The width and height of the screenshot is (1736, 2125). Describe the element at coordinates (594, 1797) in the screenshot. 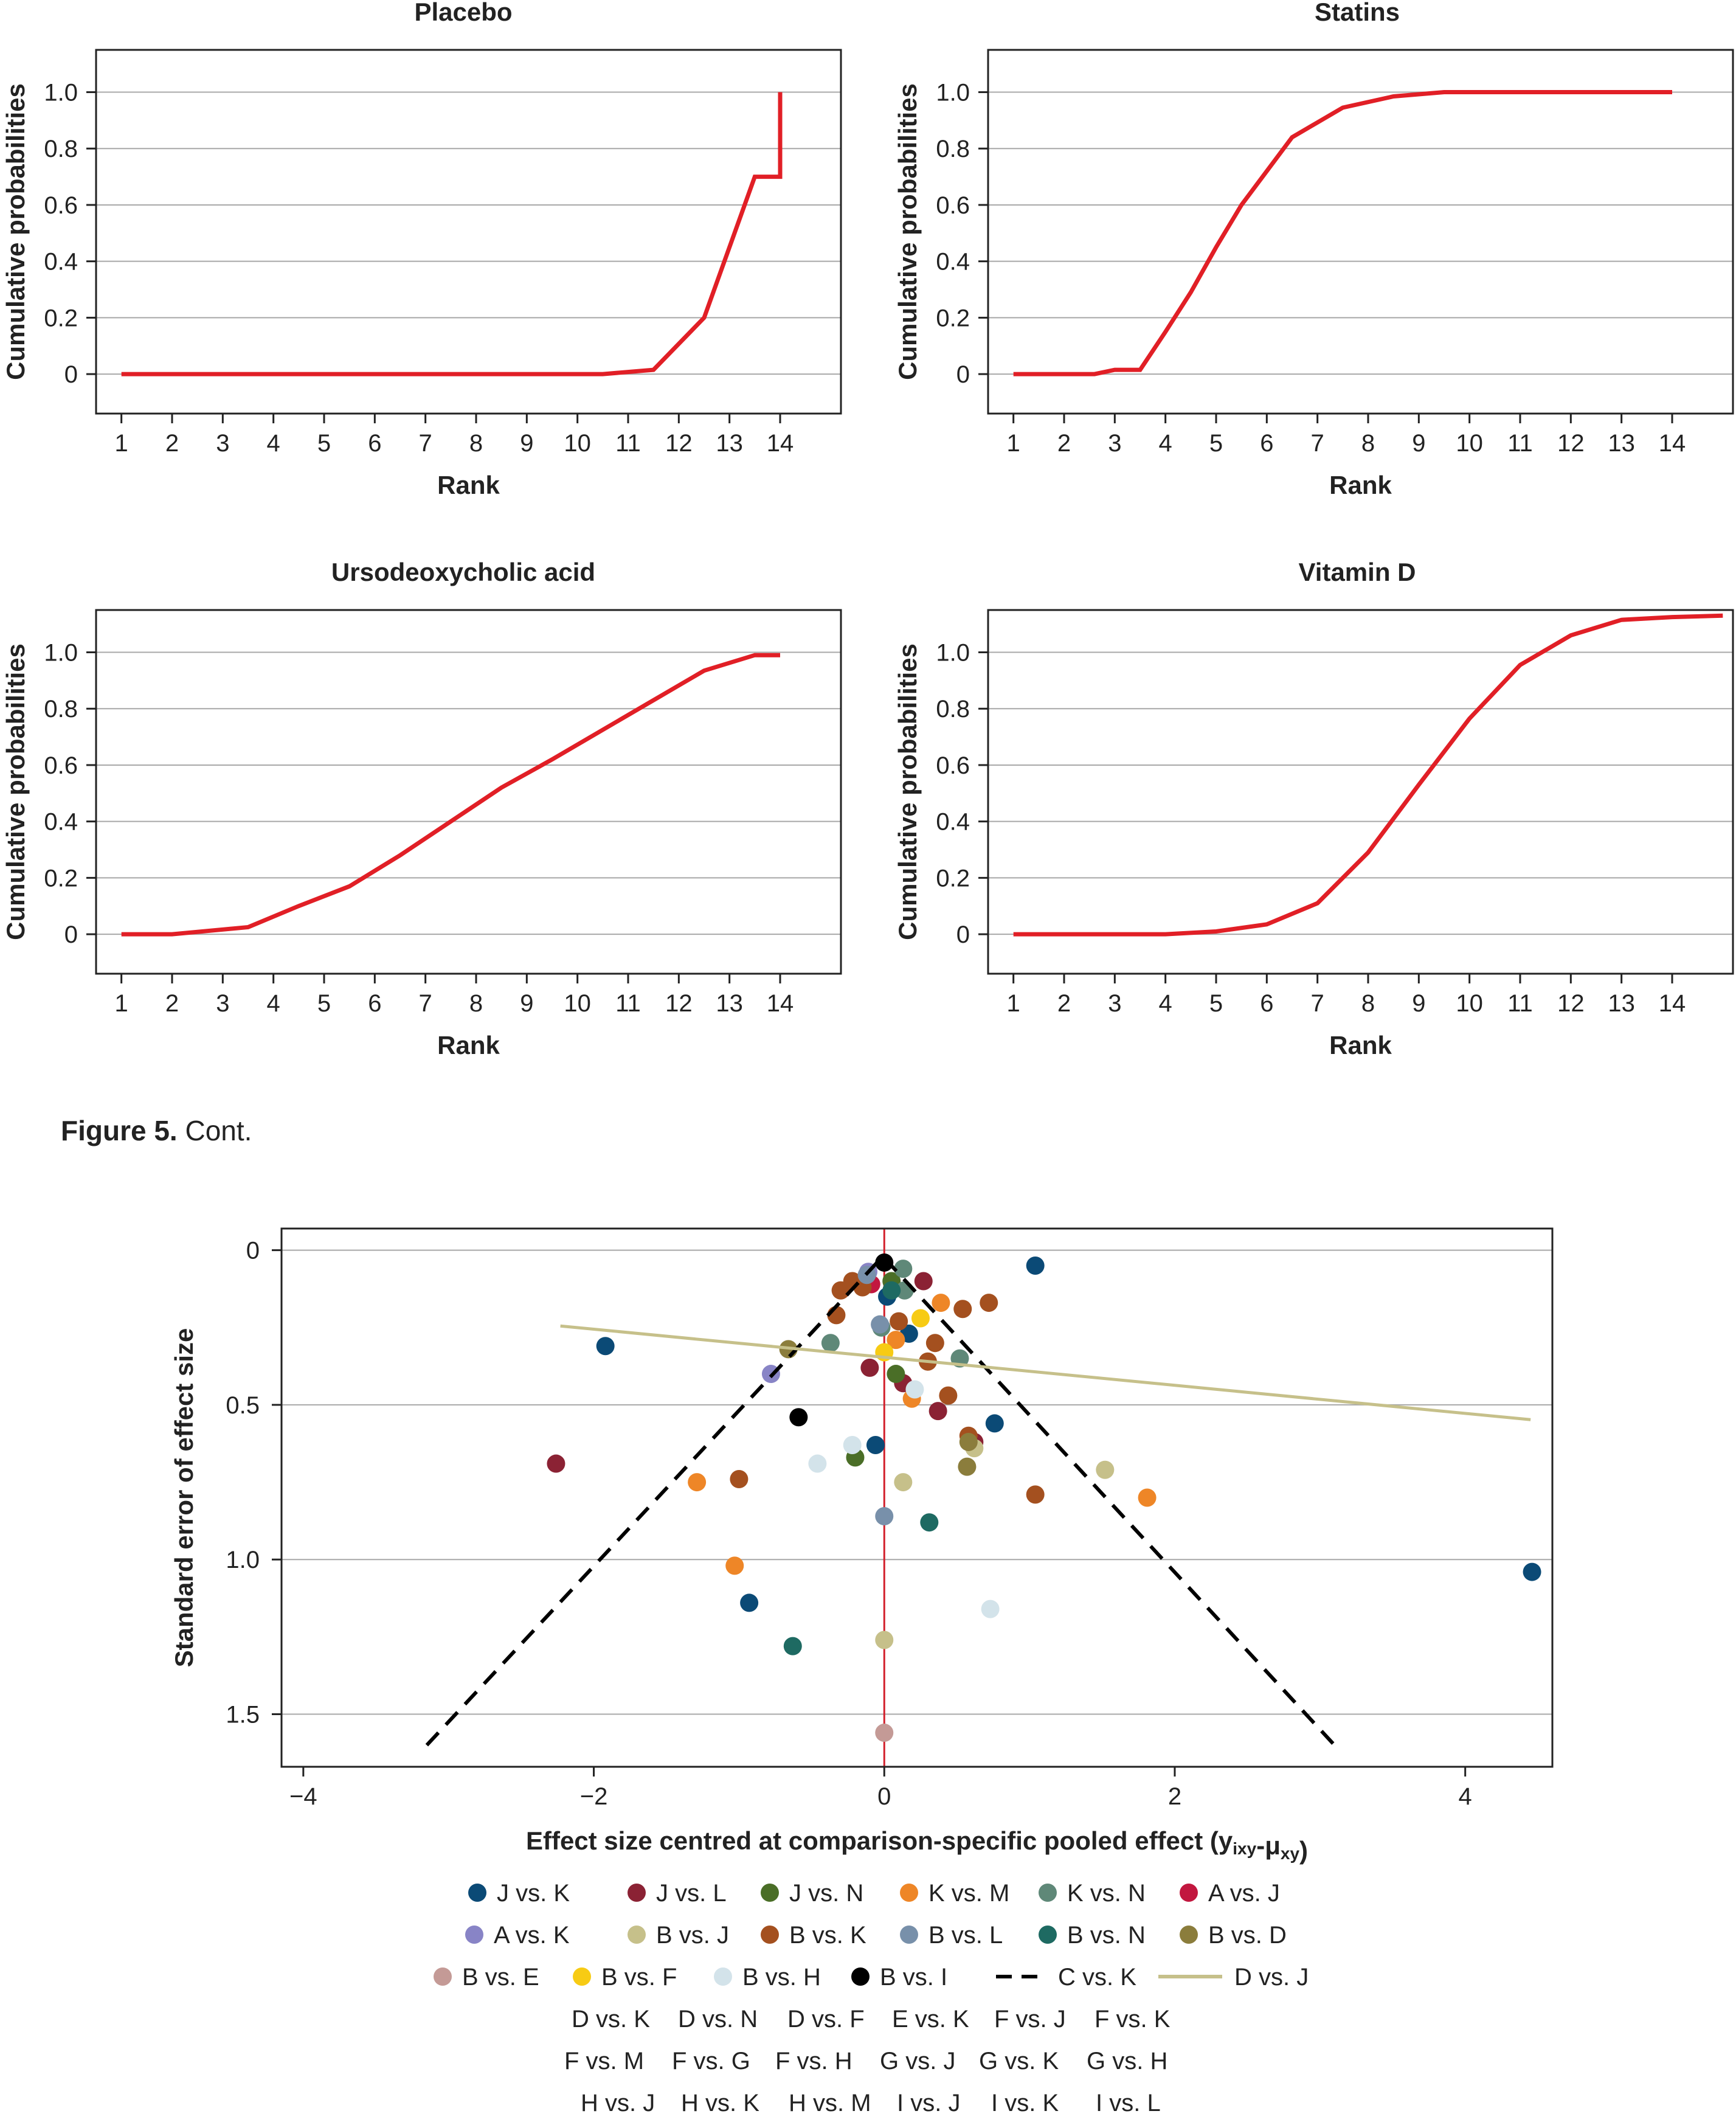

I see `x-tick-label: −2` at that location.